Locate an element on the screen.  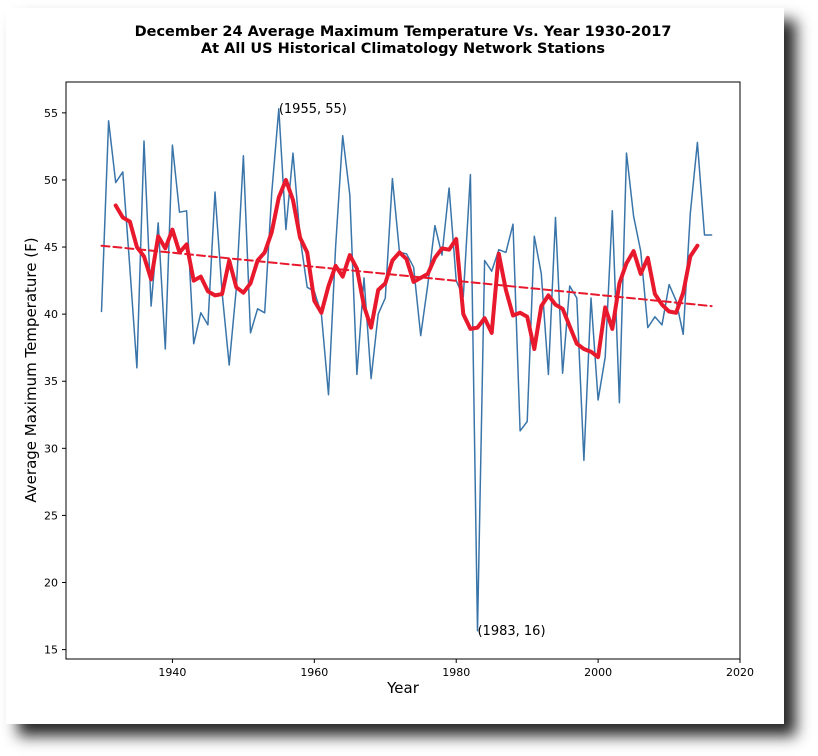
y-tick-label: 40 is located at coordinates (51, 314).